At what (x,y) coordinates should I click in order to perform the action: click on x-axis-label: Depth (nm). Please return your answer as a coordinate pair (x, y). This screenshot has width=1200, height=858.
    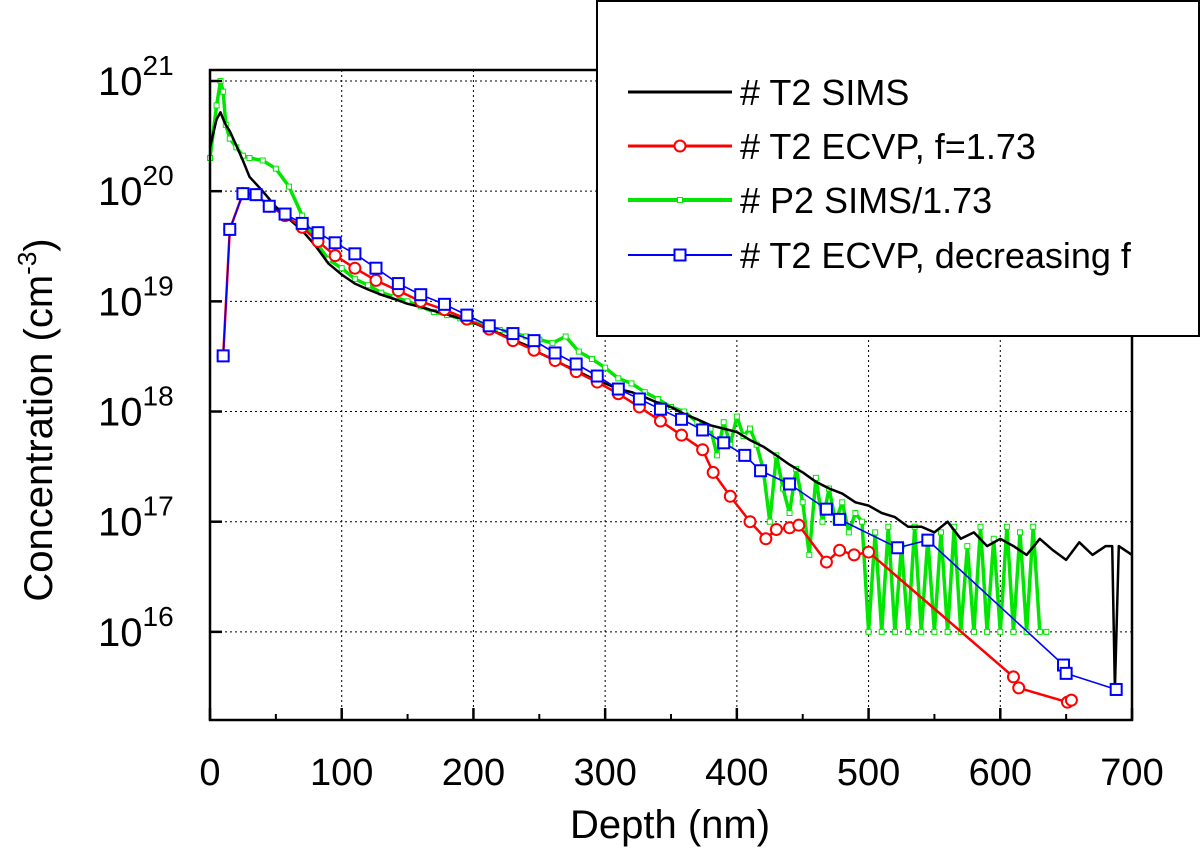
    Looking at the image, I should click on (670, 825).